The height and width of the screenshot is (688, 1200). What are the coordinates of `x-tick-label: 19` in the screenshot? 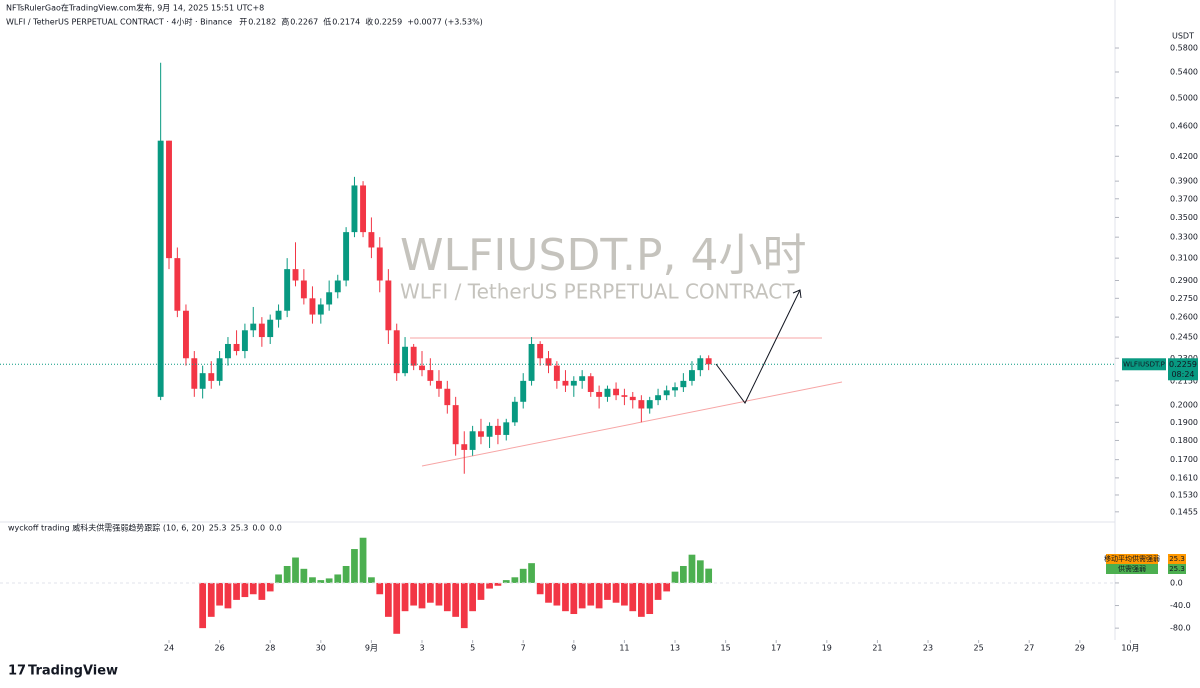 It's located at (827, 648).